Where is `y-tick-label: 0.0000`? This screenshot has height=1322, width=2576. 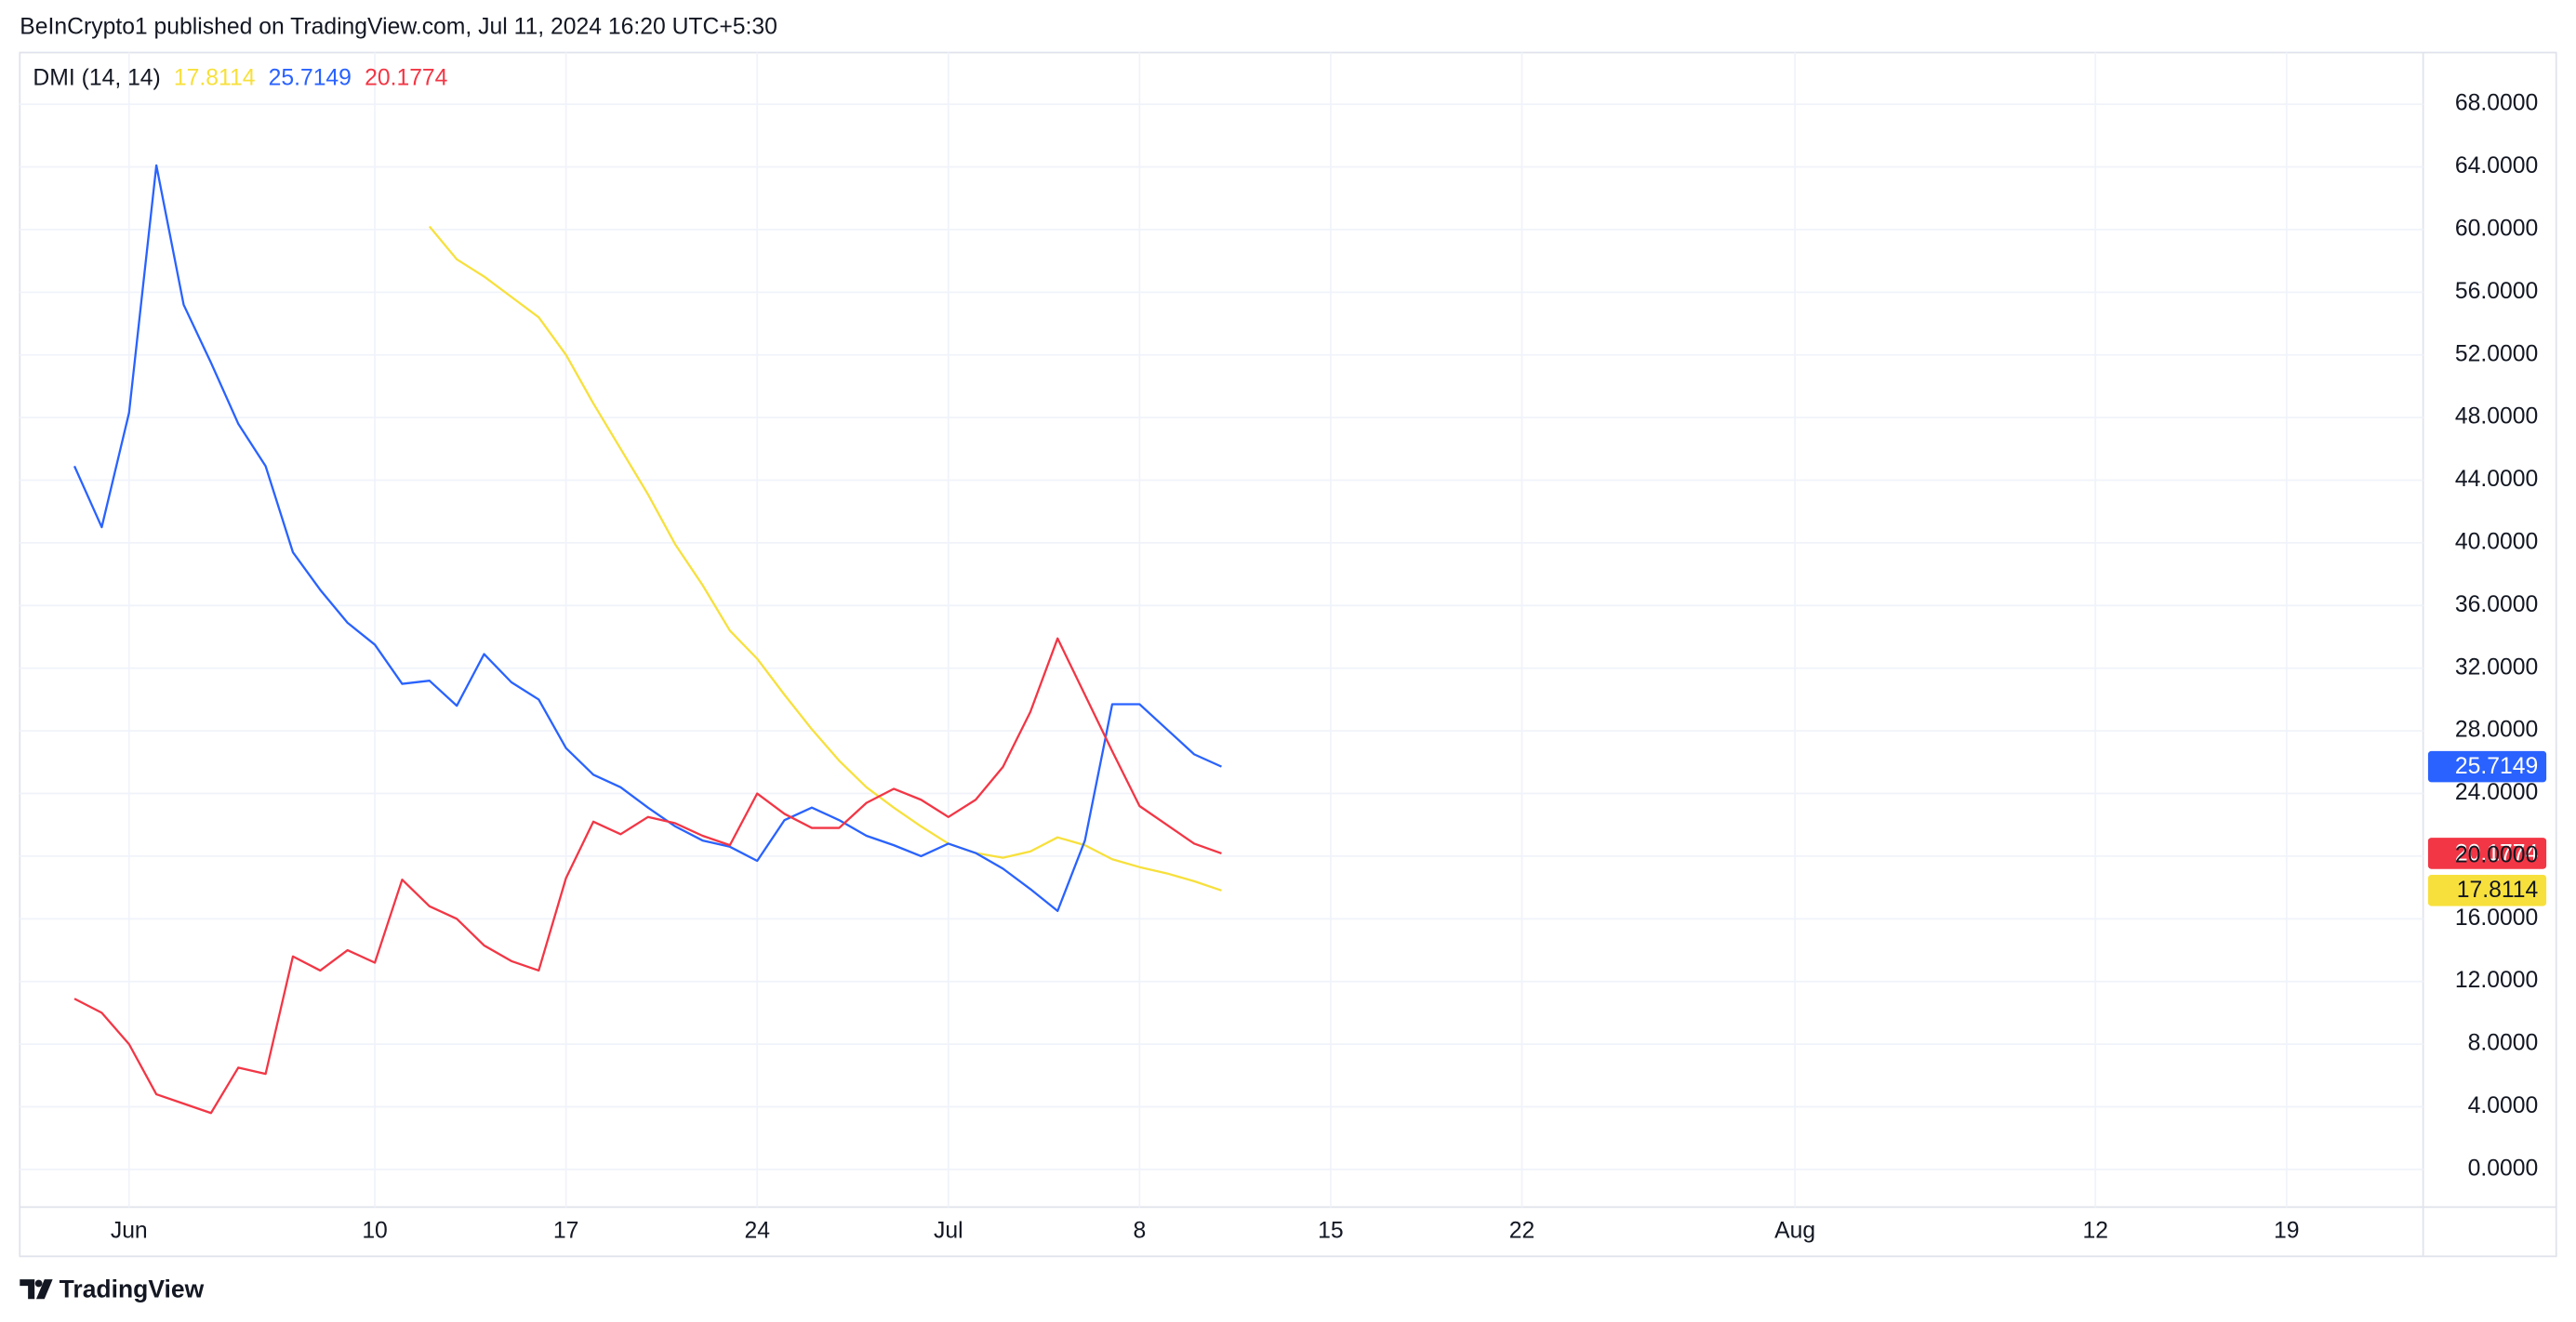
y-tick-label: 0.0000 is located at coordinates (2503, 1168).